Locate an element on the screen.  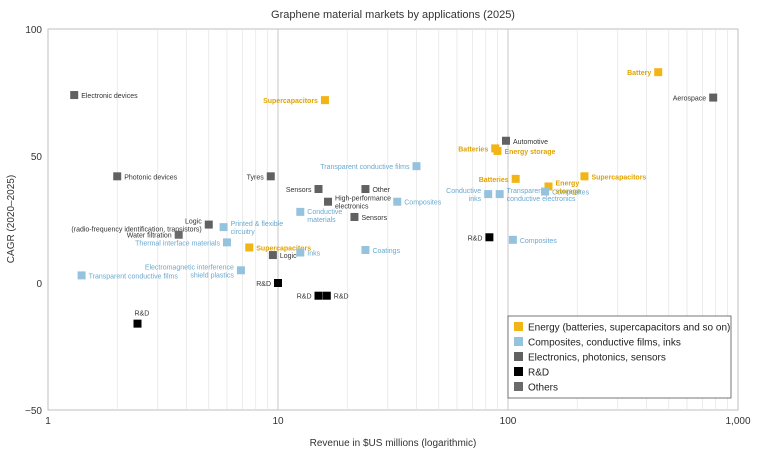
data-label: Battery is located at coordinates (639, 73).